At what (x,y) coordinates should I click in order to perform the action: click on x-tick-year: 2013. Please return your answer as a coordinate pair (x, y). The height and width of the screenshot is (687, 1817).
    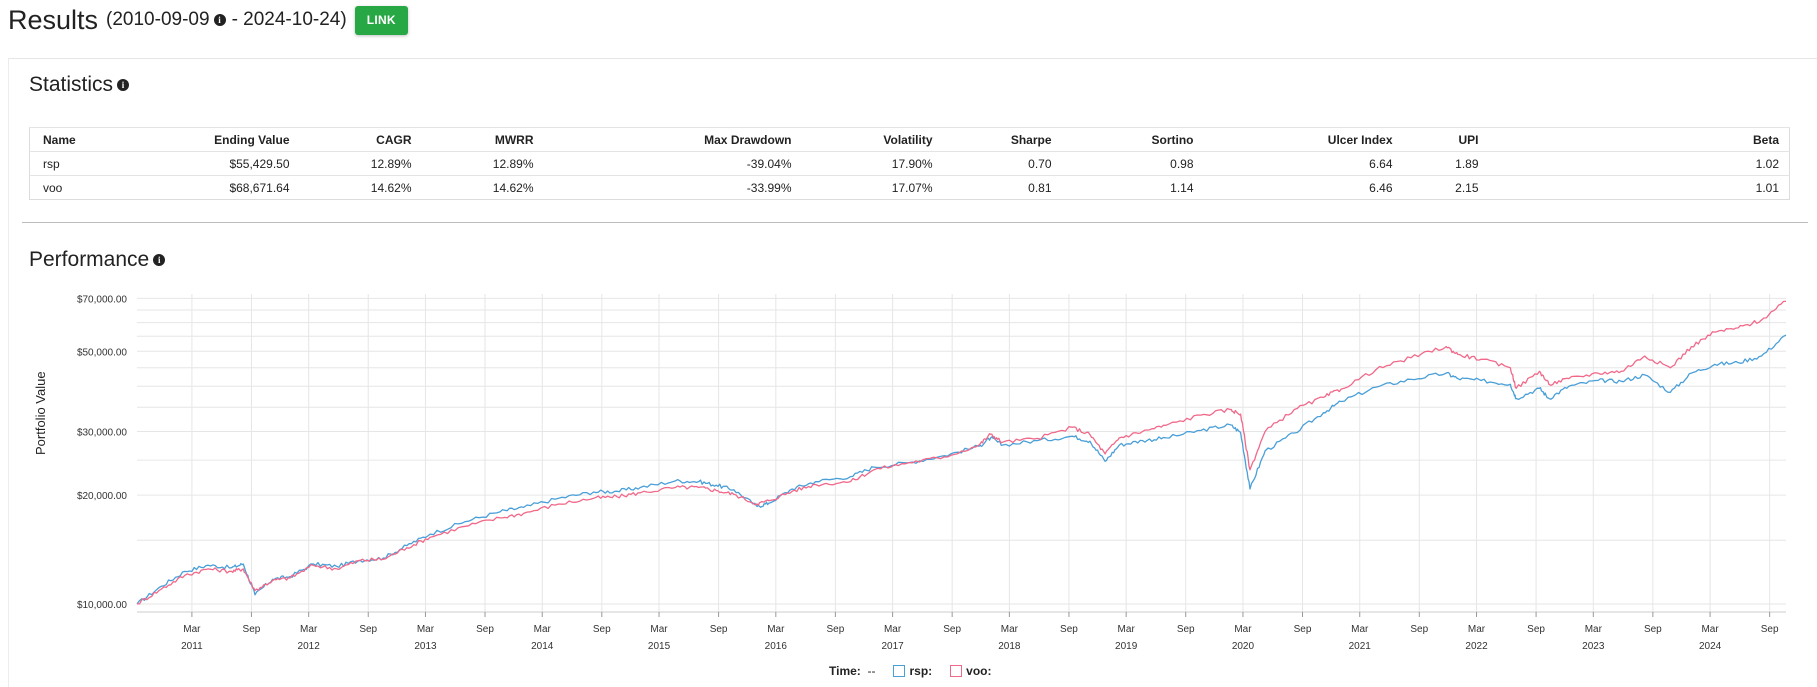
    Looking at the image, I should click on (425, 646).